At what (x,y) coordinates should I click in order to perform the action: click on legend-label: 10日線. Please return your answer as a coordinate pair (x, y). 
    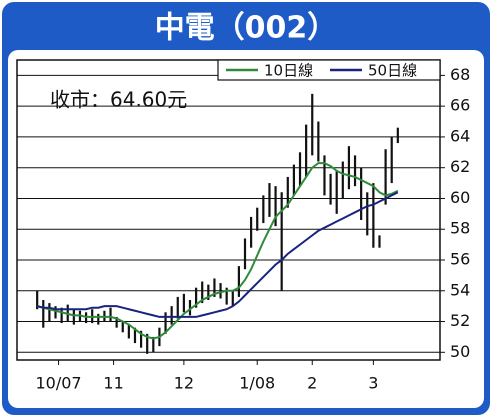
    Looking at the image, I should click on (288, 71).